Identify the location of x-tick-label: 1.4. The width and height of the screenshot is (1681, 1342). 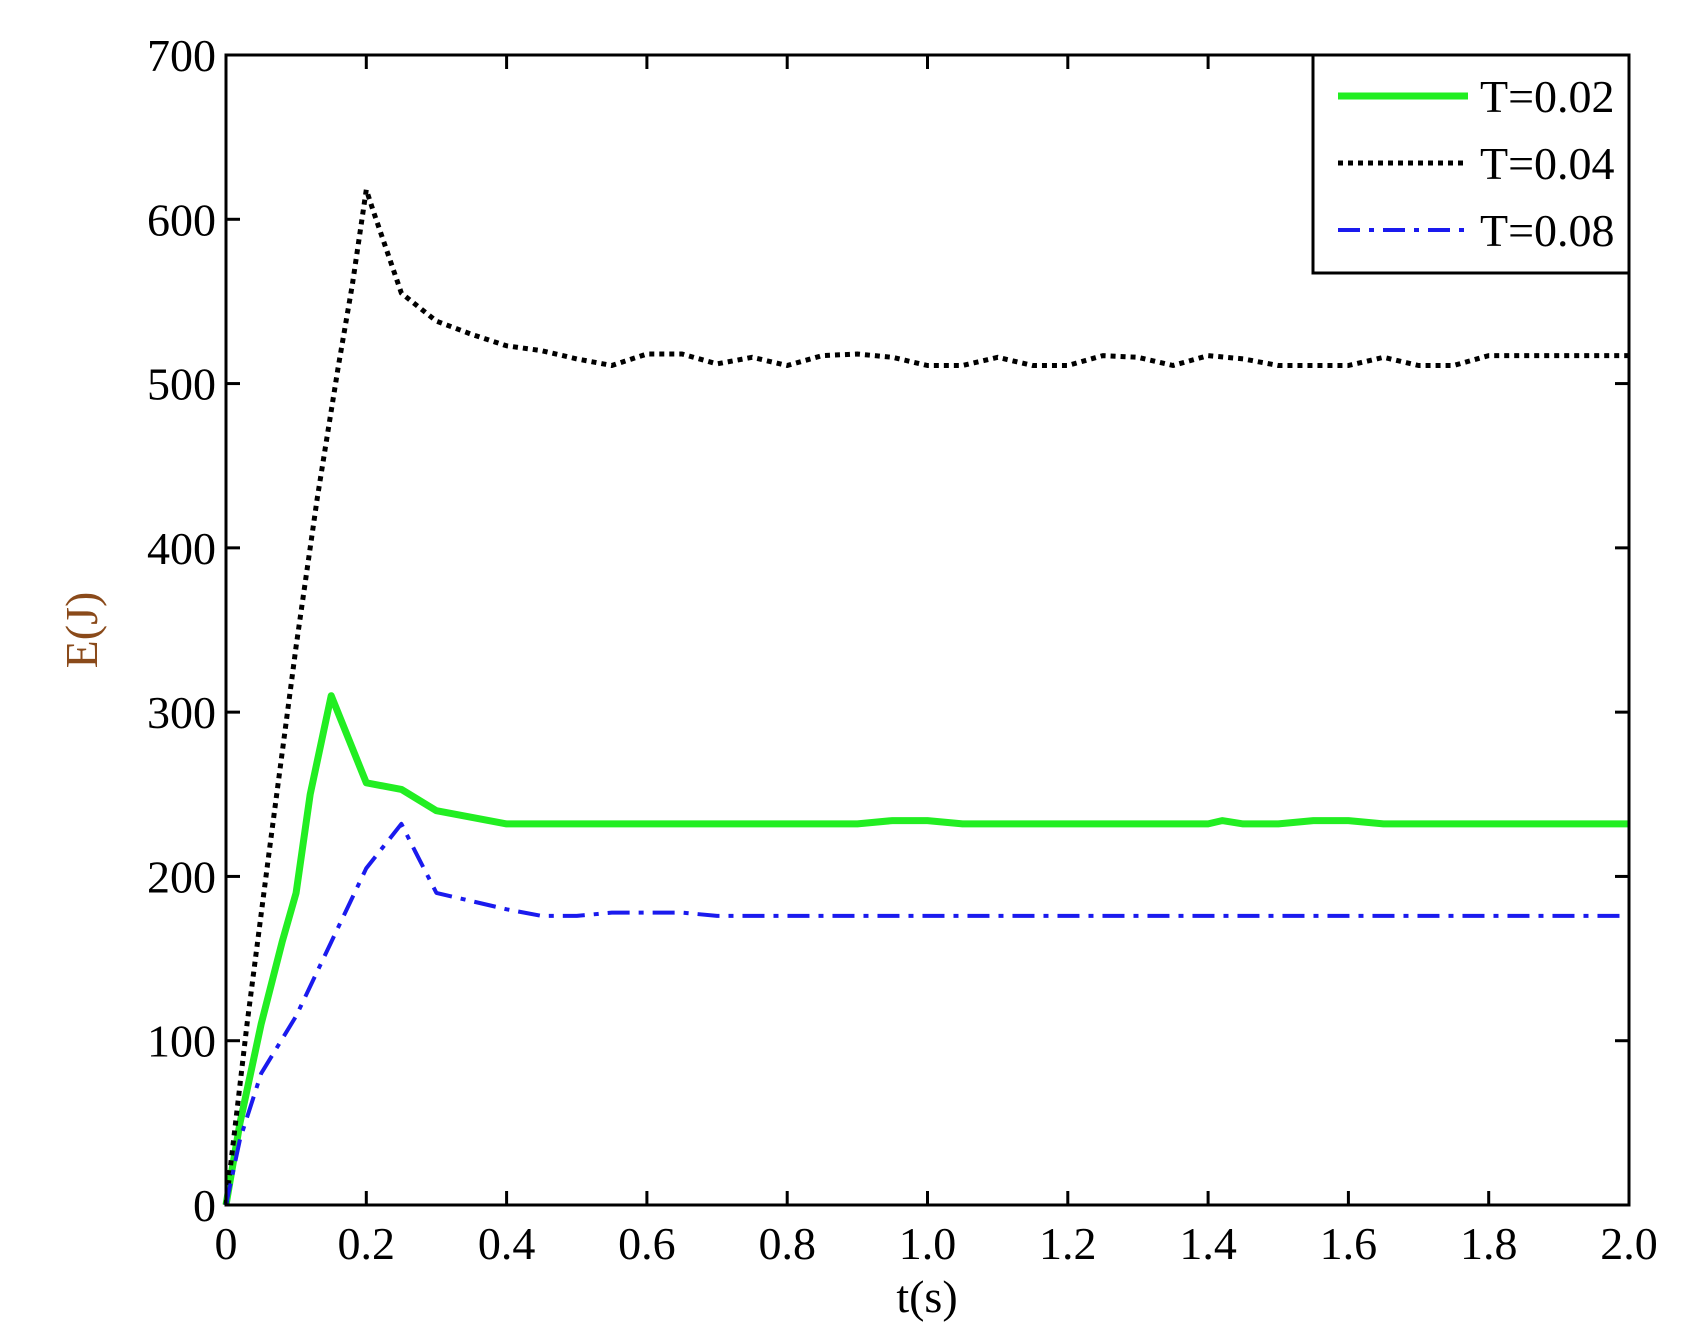
(1208, 1243).